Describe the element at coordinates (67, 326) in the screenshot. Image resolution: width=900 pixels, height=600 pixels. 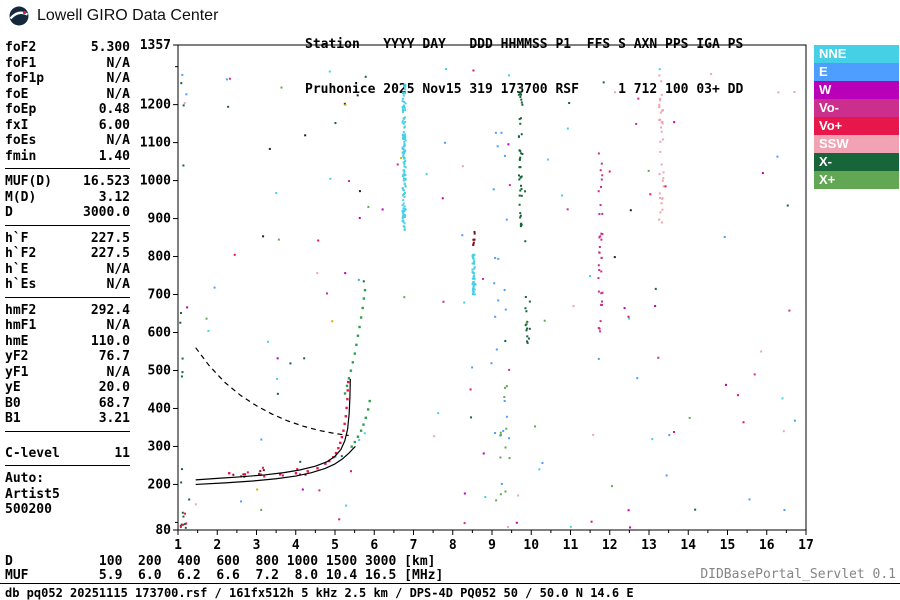
I see `param-row-hmF1: hmF1 N/A` at that location.